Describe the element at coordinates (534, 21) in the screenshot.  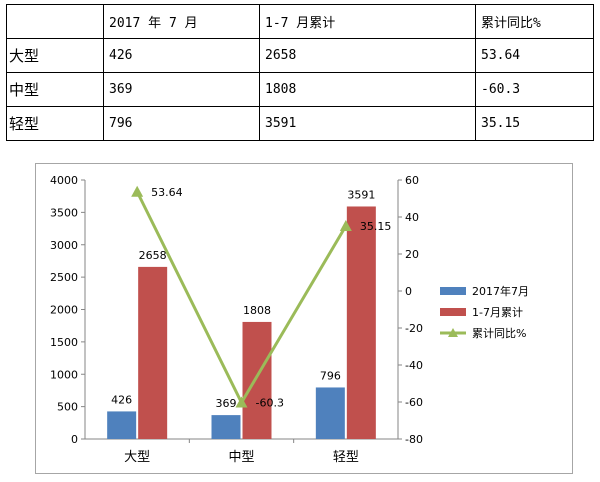
I see `table-header-cell: 累计同比%` at that location.